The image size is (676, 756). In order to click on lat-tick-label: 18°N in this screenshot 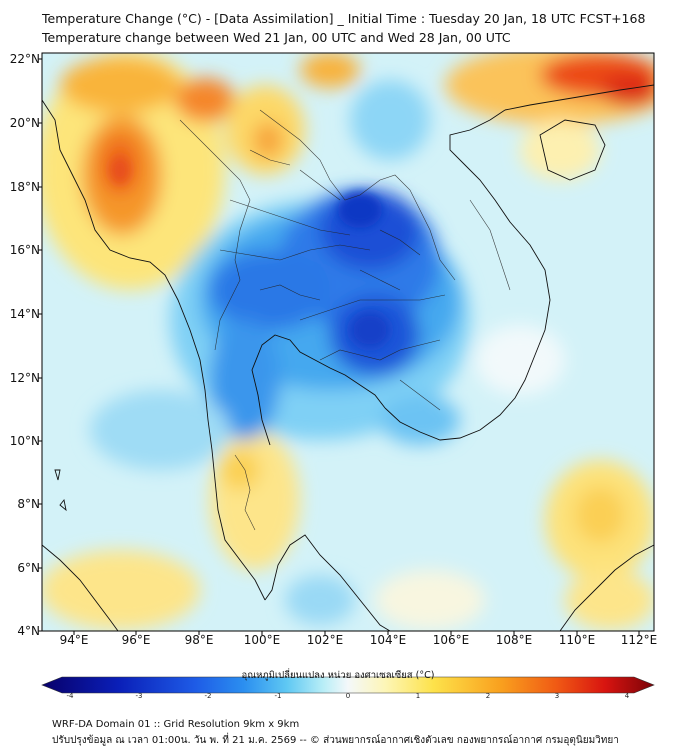, I will do `click(24, 187)`.